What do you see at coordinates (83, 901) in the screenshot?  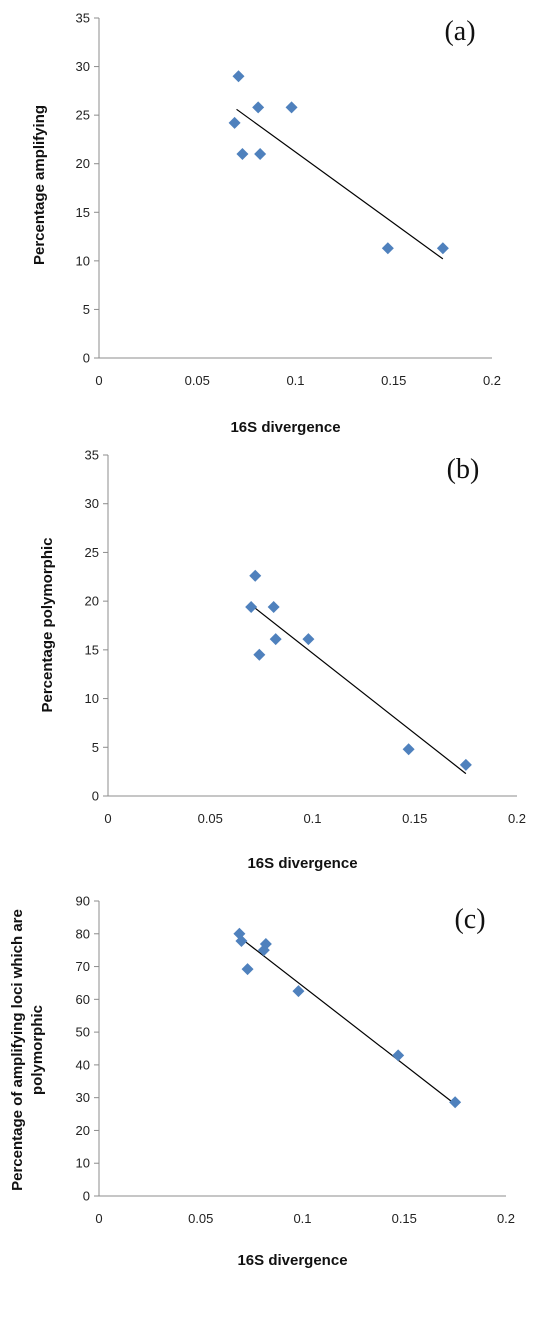 I see `y-tick-label: 90` at bounding box center [83, 901].